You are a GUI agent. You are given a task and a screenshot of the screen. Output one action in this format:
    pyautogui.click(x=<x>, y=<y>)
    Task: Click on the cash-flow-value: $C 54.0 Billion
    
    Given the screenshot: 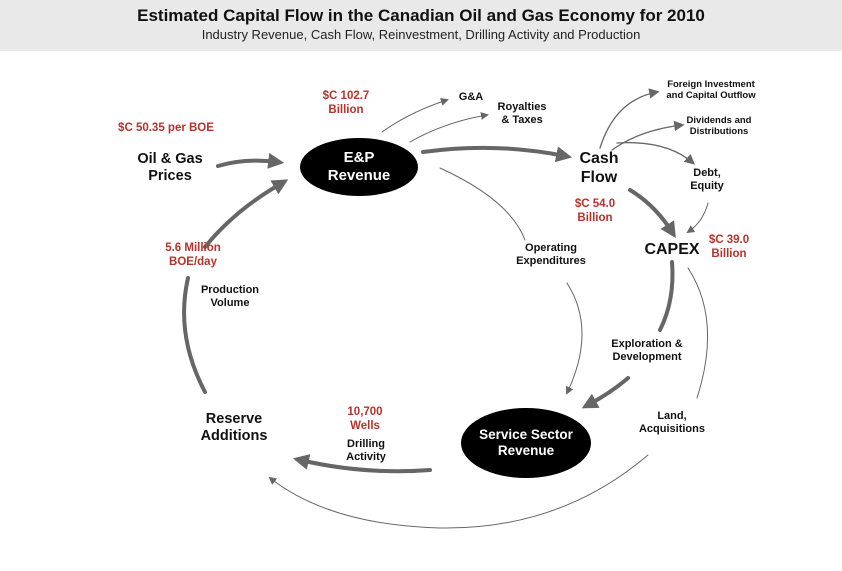 What is the action you would take?
    pyautogui.click(x=595, y=211)
    